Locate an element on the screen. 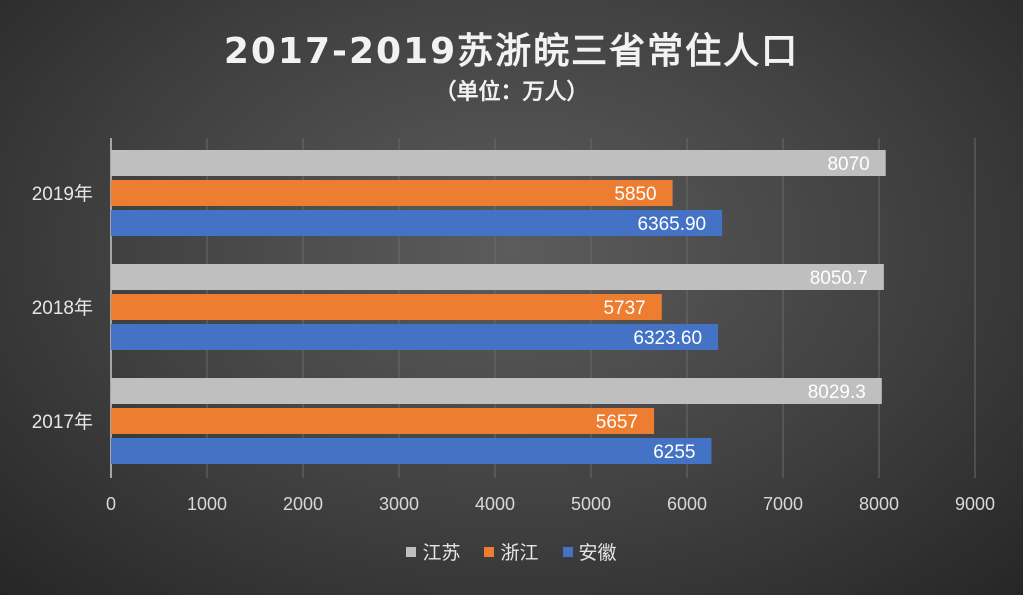  x-tick-label: 4000 is located at coordinates (495, 504).